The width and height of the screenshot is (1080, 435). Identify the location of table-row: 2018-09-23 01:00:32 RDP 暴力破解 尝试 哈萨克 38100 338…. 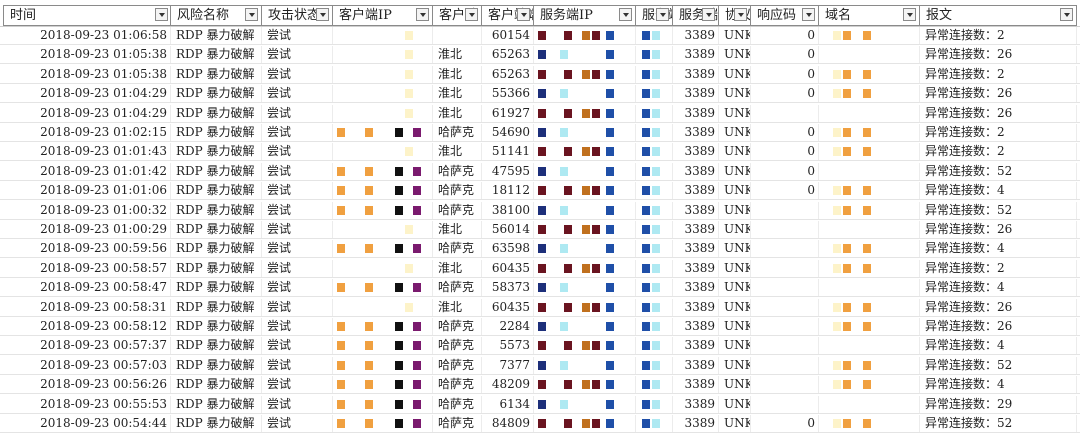
(540, 210).